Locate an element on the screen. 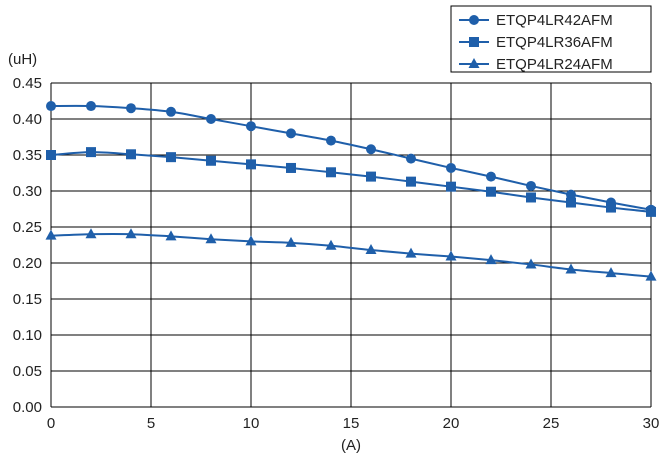  x-axis-label: (A) is located at coordinates (351, 445).